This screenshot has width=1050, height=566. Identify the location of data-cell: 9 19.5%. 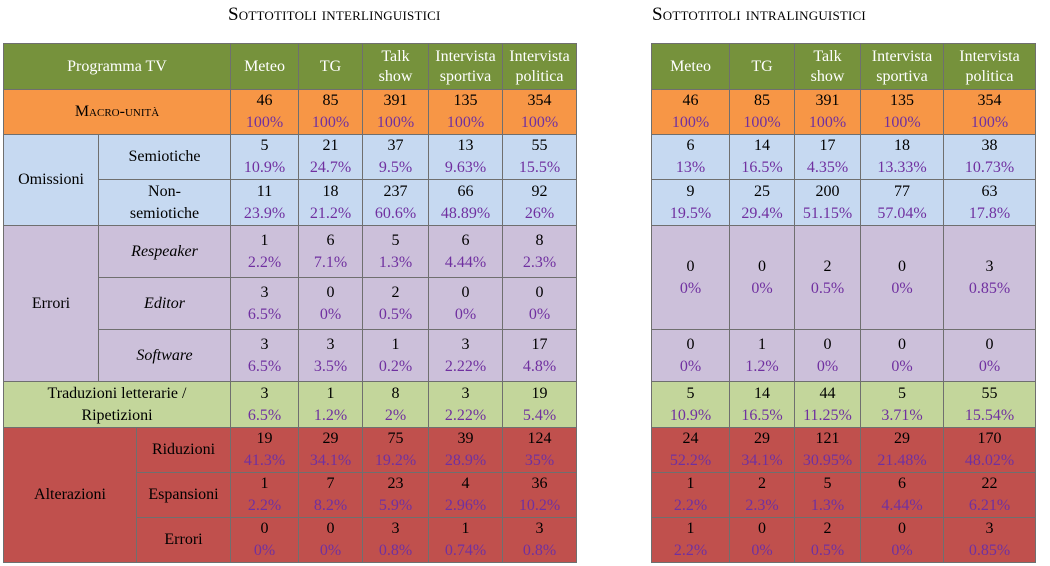
(690, 202).